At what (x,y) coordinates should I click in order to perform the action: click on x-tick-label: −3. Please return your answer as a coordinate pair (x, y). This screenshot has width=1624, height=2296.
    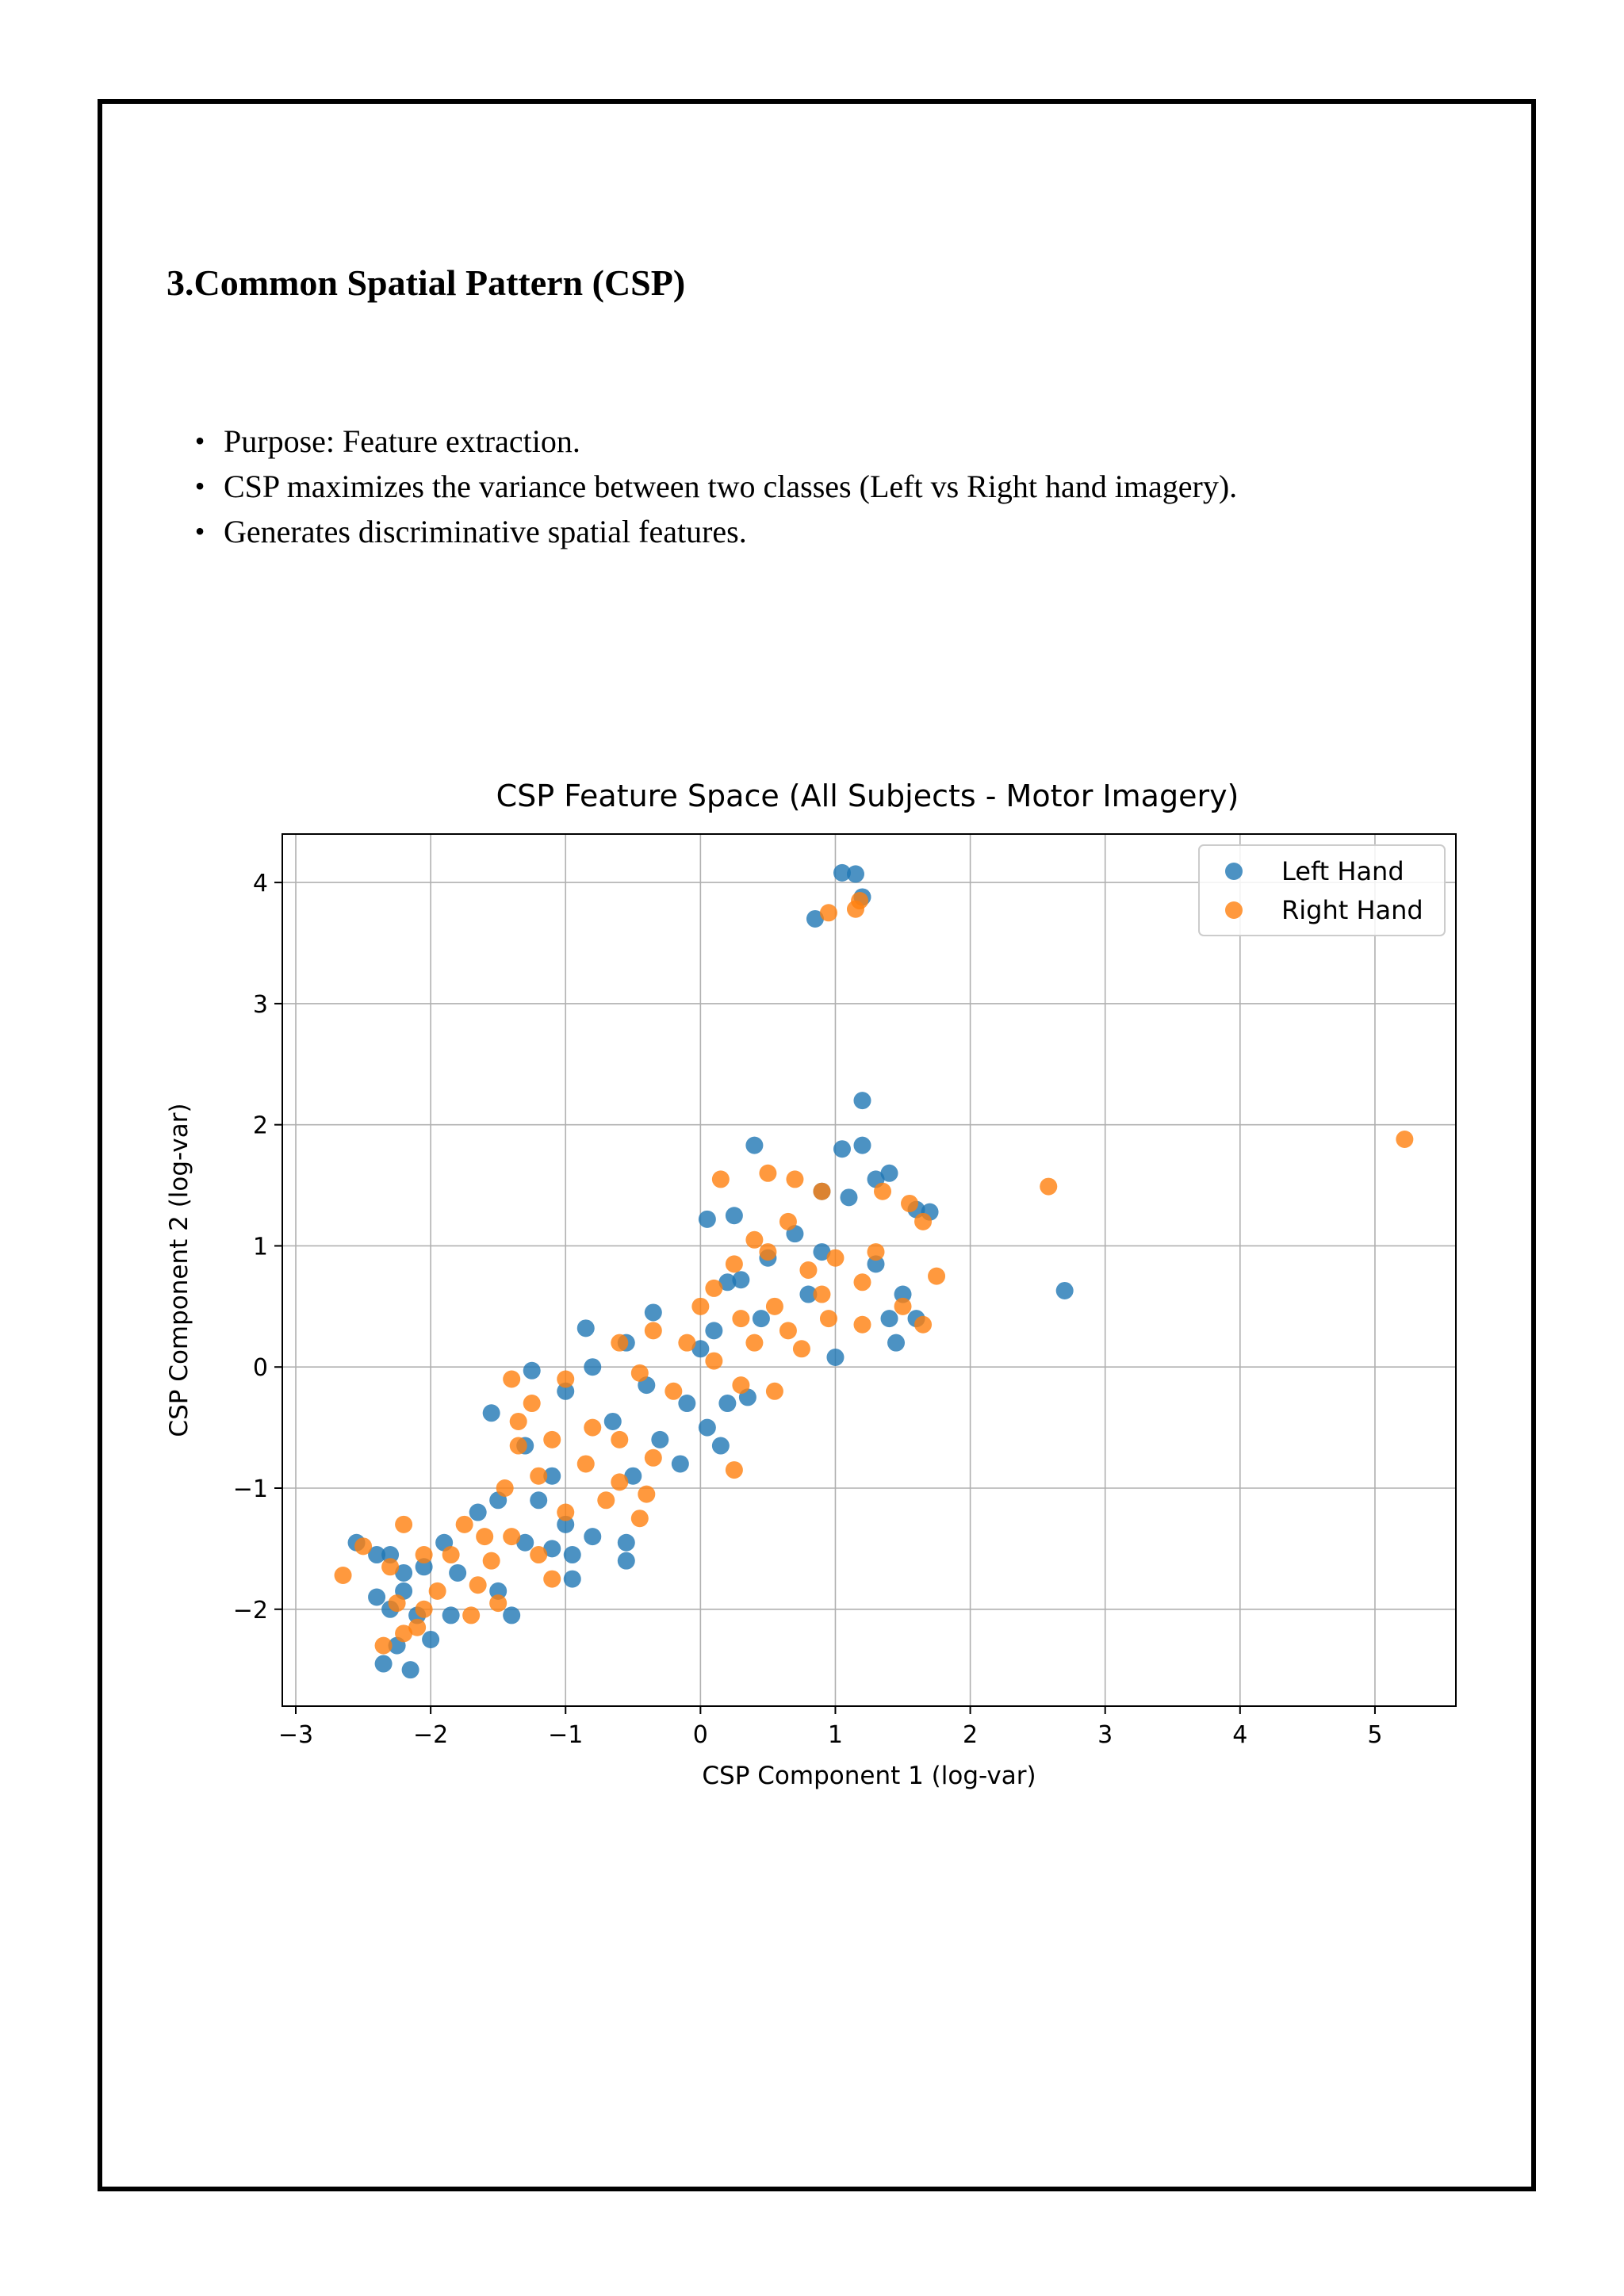
    Looking at the image, I should click on (295, 1735).